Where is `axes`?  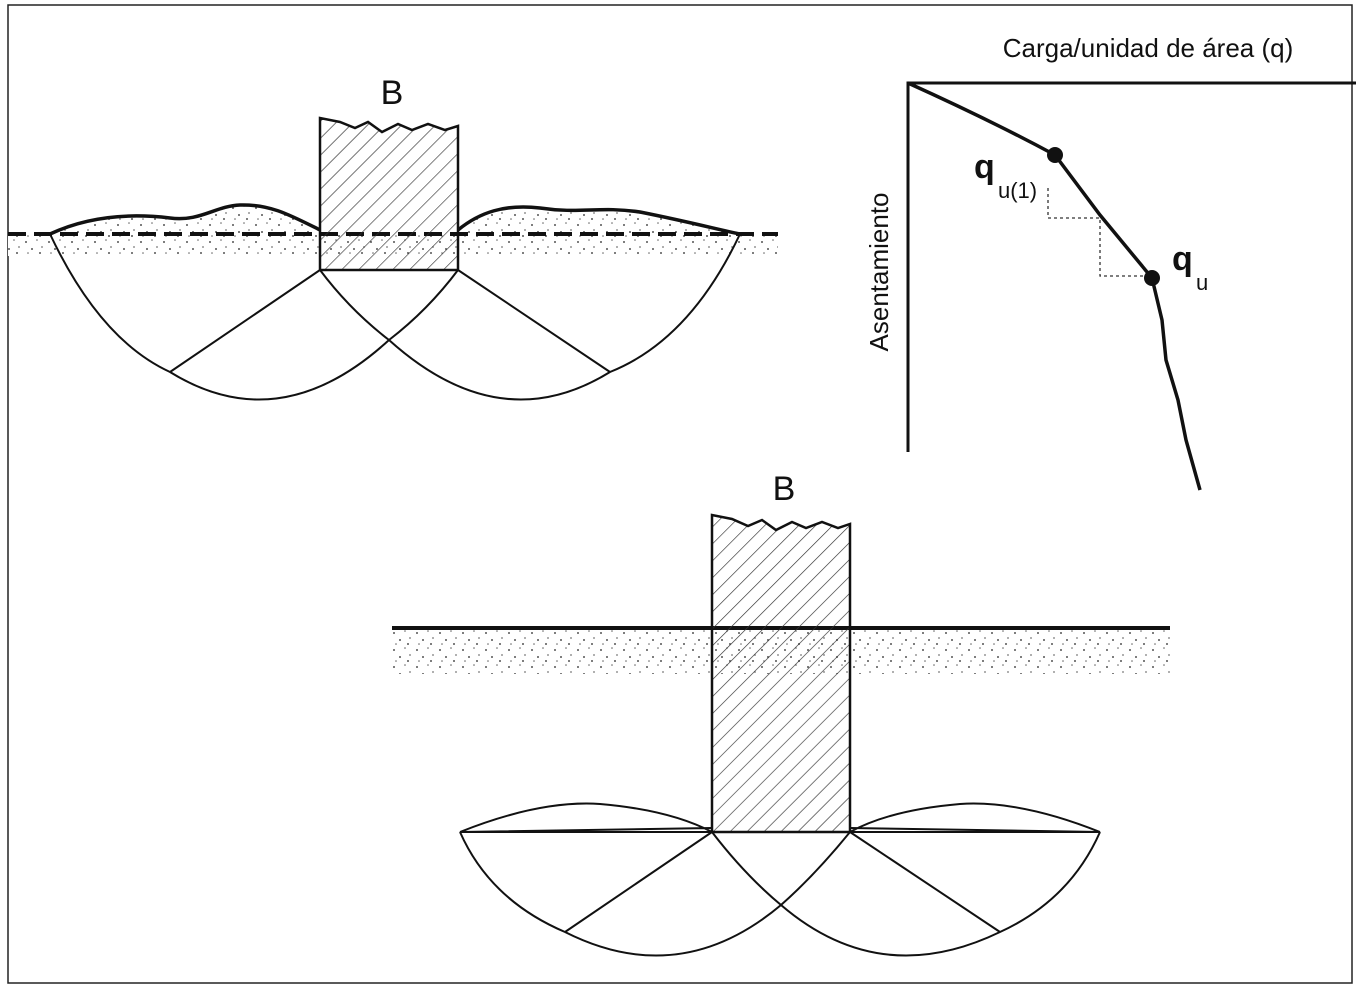
axes is located at coordinates (1131, 266).